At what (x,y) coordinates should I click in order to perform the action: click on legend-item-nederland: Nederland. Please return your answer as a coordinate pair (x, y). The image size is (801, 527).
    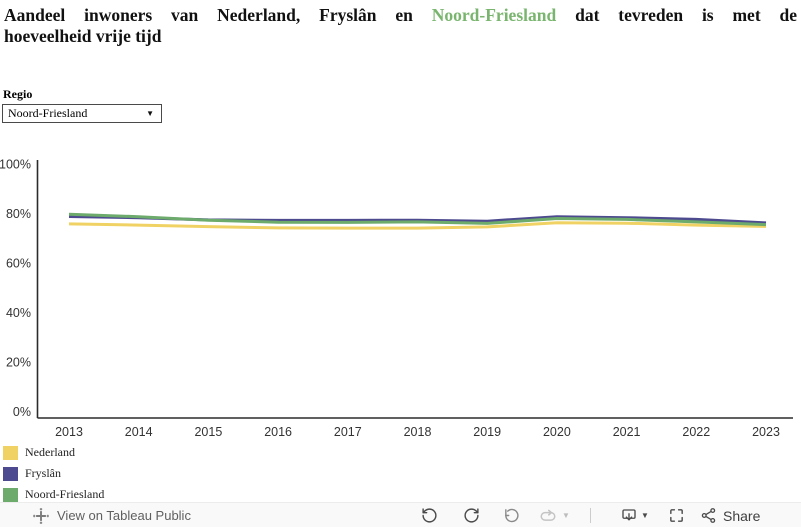
    Looking at the image, I should click on (53, 452).